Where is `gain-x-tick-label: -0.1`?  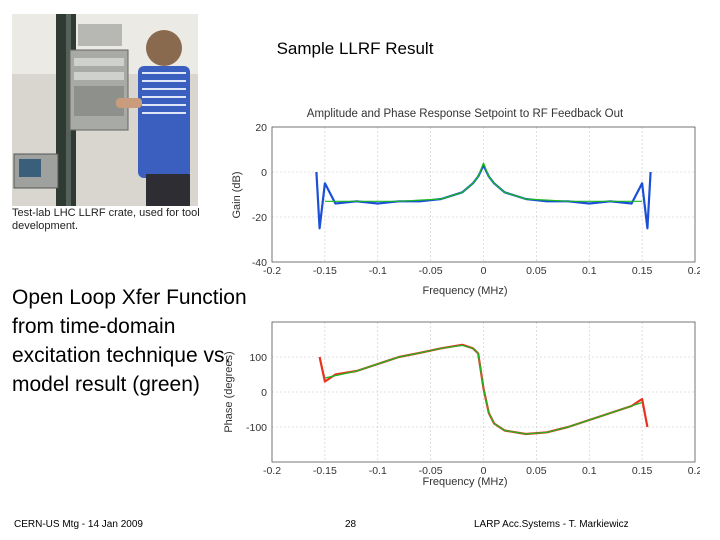
gain-x-tick-label: -0.1 is located at coordinates (378, 271).